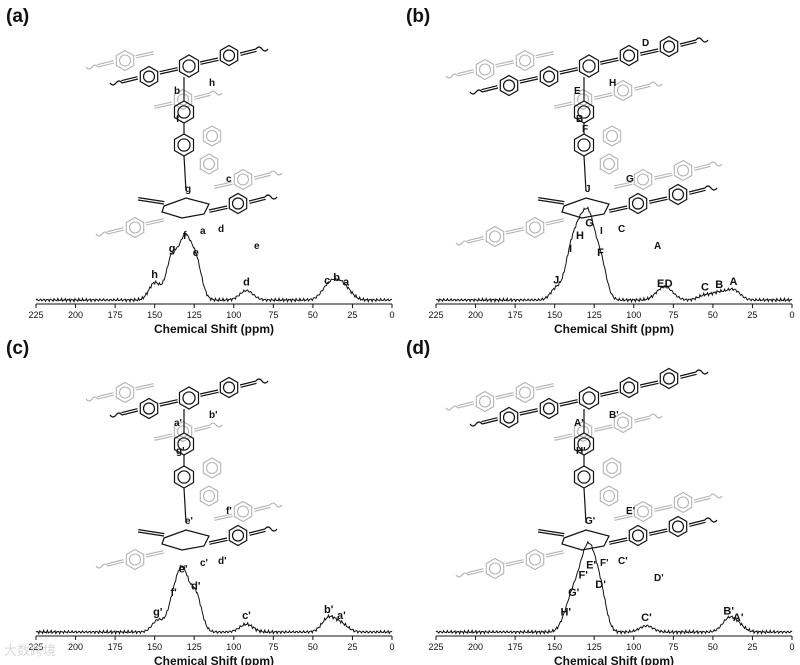  I want to click on structure-label: F', so click(604, 563).